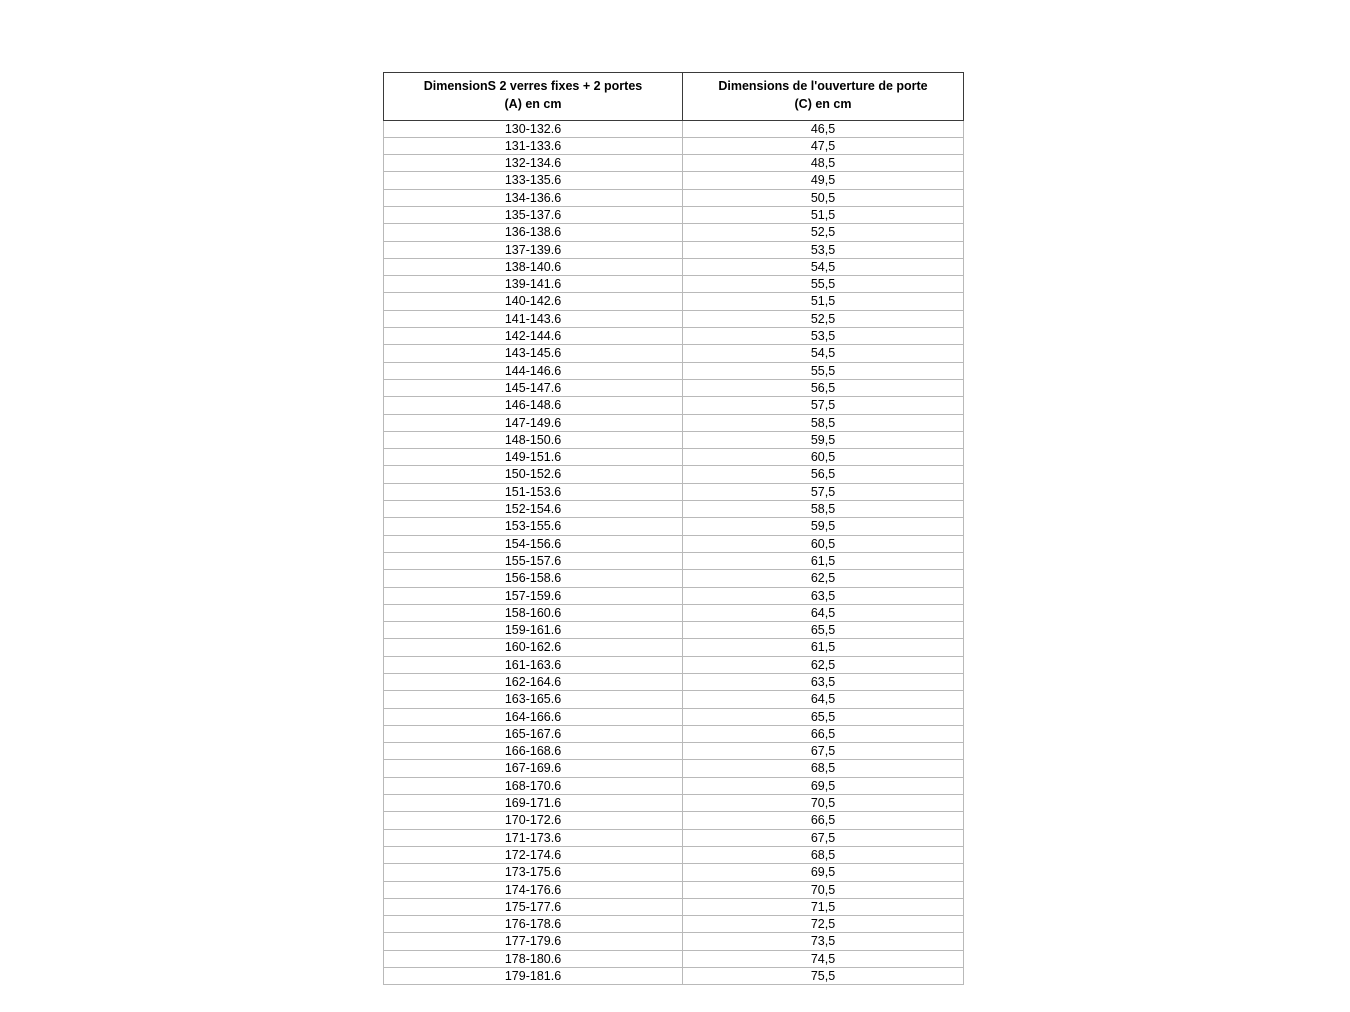 This screenshot has width=1350, height=1012. I want to click on table-row: 158-160.6 64,5, so click(673, 613).